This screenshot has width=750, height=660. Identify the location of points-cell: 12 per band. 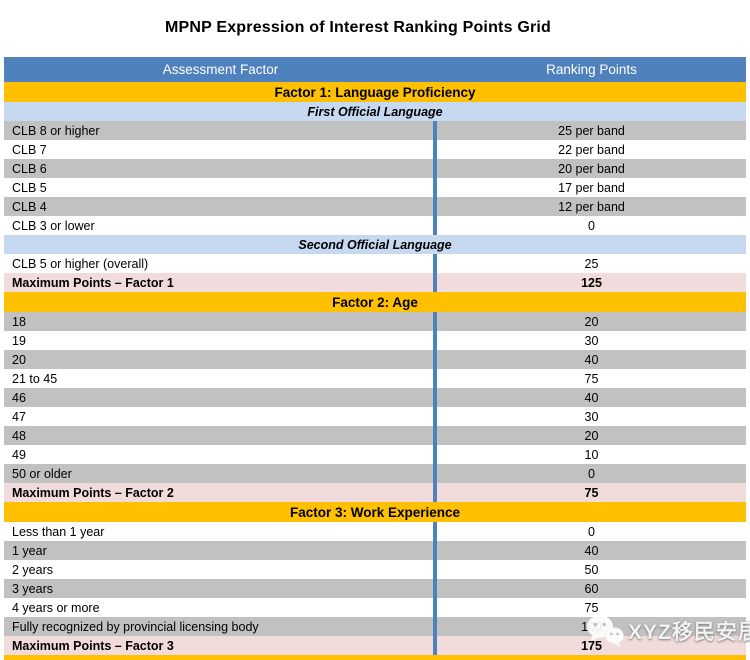
(591, 206).